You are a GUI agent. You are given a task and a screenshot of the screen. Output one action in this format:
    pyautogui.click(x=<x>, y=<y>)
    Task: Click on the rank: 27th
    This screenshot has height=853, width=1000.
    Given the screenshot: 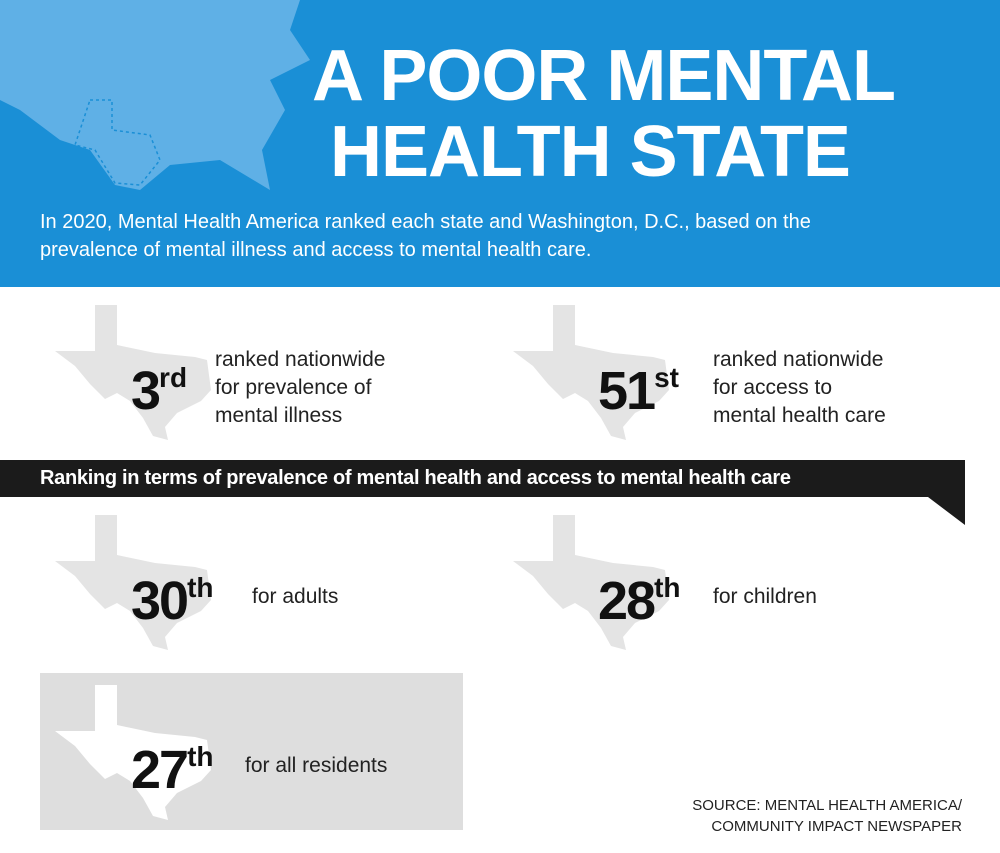 What is the action you would take?
    pyautogui.click(x=172, y=763)
    